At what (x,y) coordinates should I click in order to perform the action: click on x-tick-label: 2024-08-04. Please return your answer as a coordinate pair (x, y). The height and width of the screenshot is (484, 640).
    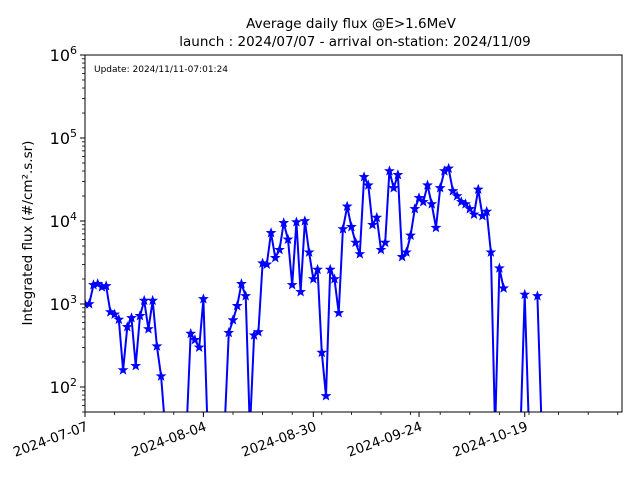
    Looking at the image, I should click on (169, 440).